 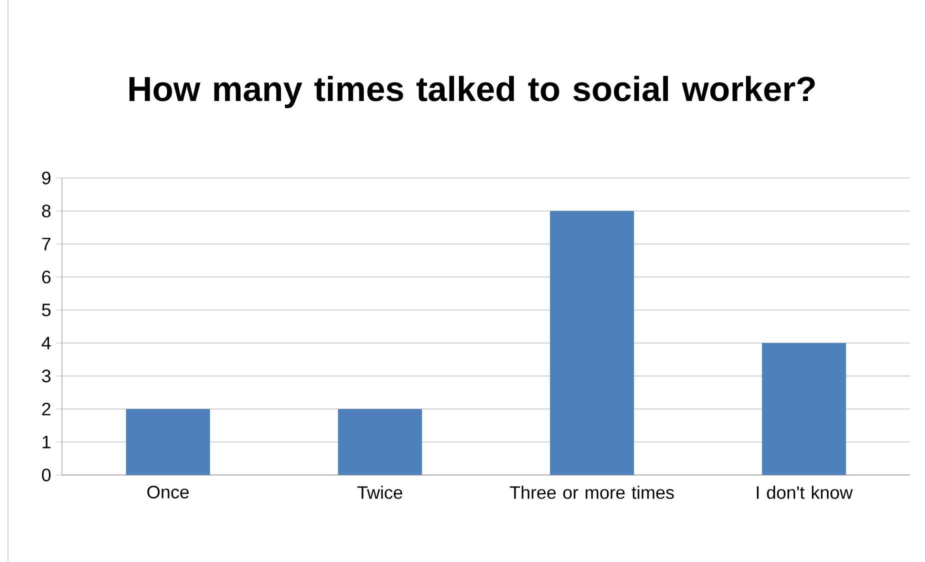 What do you see at coordinates (46, 409) in the screenshot?
I see `y-tick-label: 2` at bounding box center [46, 409].